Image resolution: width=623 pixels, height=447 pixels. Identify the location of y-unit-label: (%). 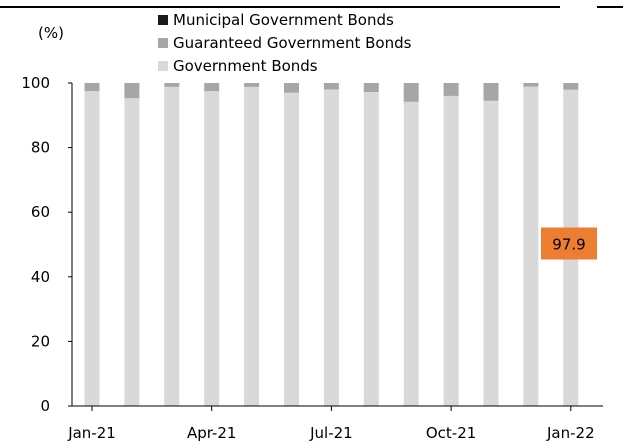
(51, 33).